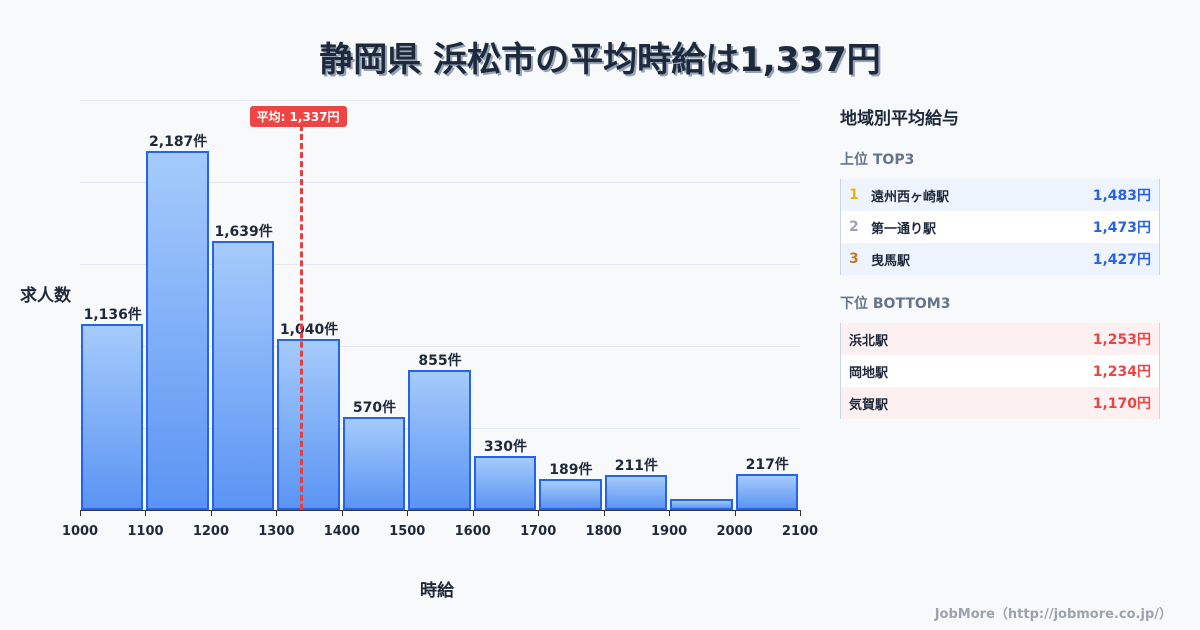 This screenshot has height=630, width=1200. I want to click on bar-label: 189件, so click(571, 470).